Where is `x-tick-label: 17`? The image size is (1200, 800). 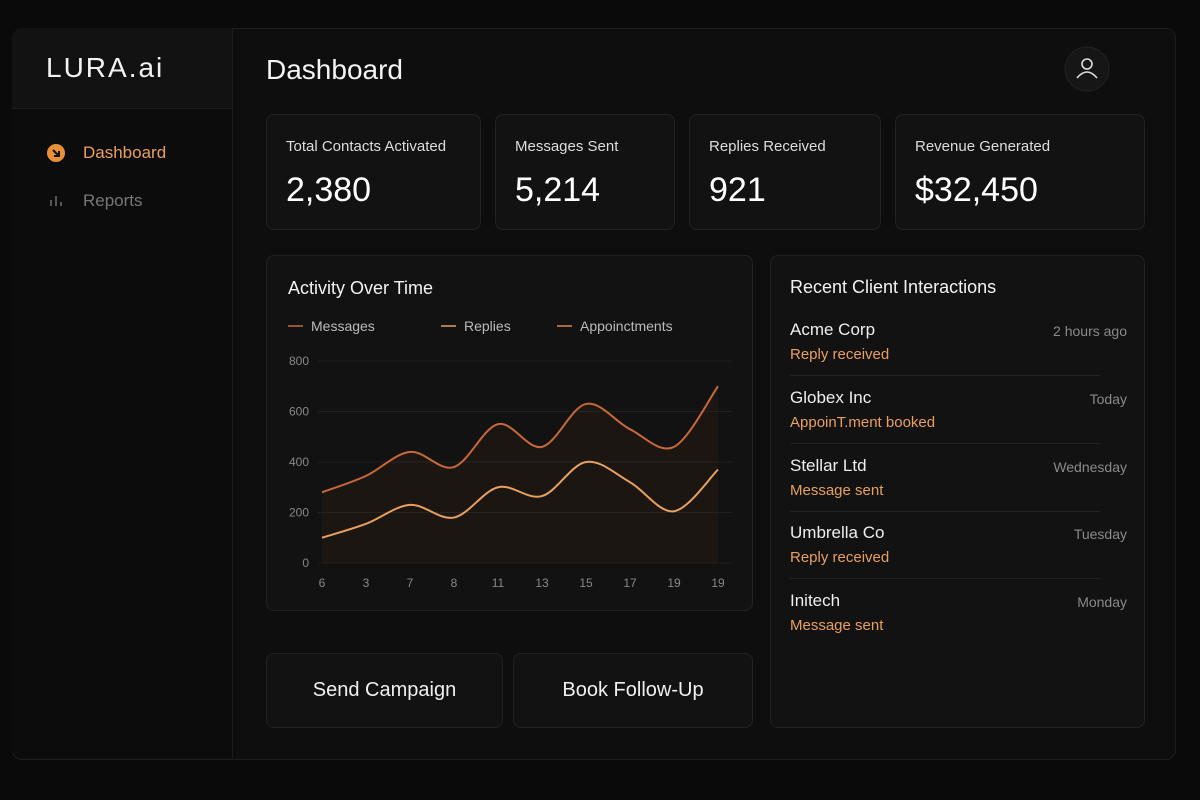 x-tick-label: 17 is located at coordinates (630, 583).